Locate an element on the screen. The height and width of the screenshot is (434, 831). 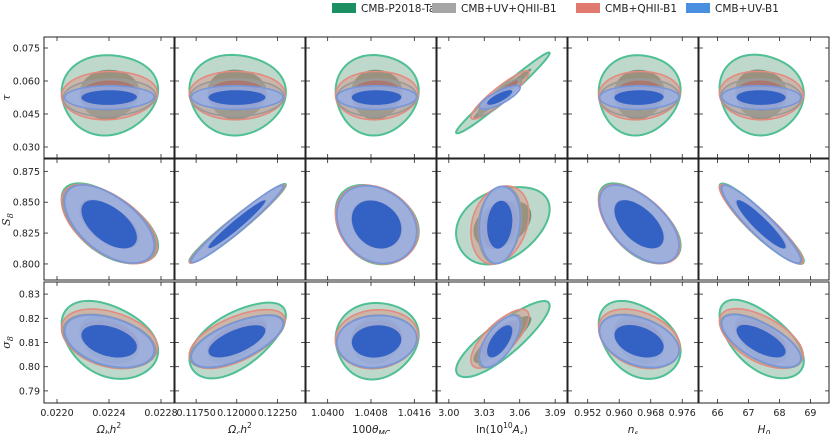
x-tick-label: 0.0228 is located at coordinates (160, 413).